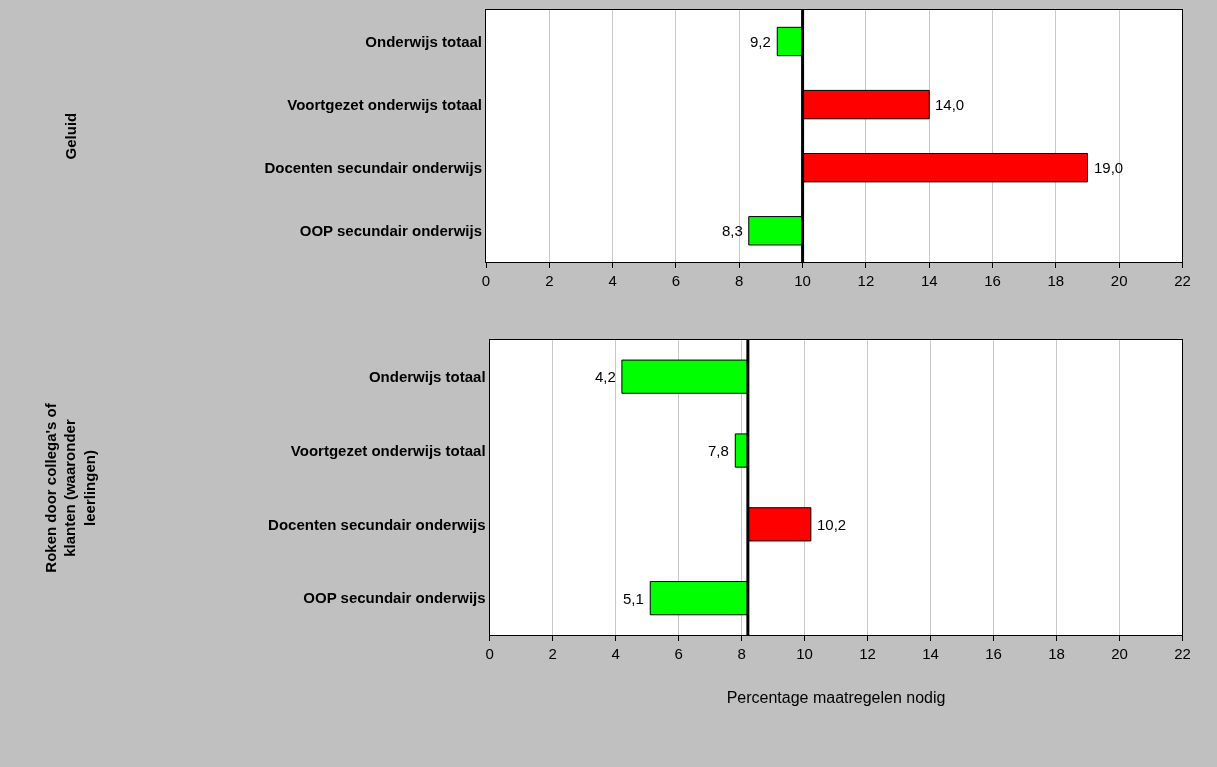 The image size is (1217, 767). I want to click on data-label: 7,8, so click(718, 450).